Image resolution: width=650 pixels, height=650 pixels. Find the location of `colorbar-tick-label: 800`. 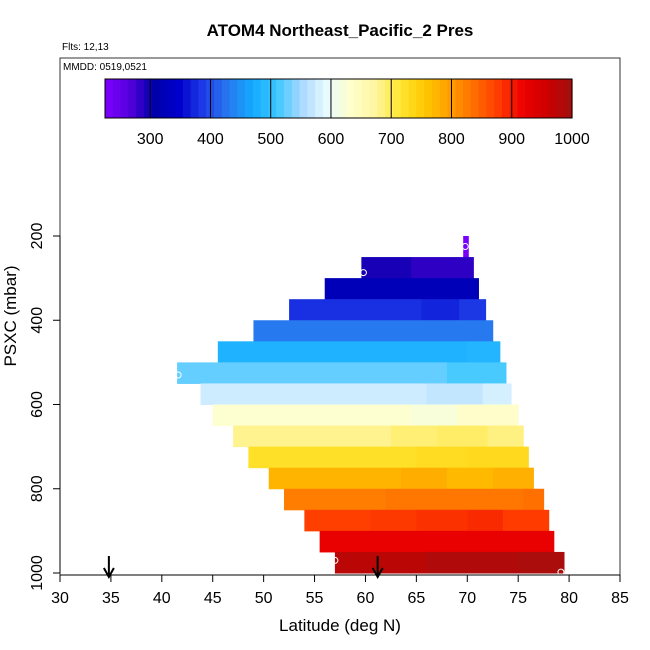

colorbar-tick-label: 800 is located at coordinates (451, 139).